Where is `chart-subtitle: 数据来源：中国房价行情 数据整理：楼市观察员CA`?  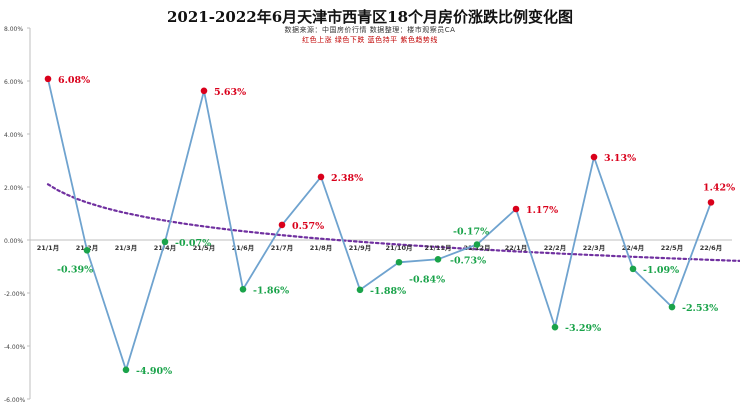 chart-subtitle: 数据来源：中国房价行情 数据整理：楼市观察员CA is located at coordinates (370, 30).